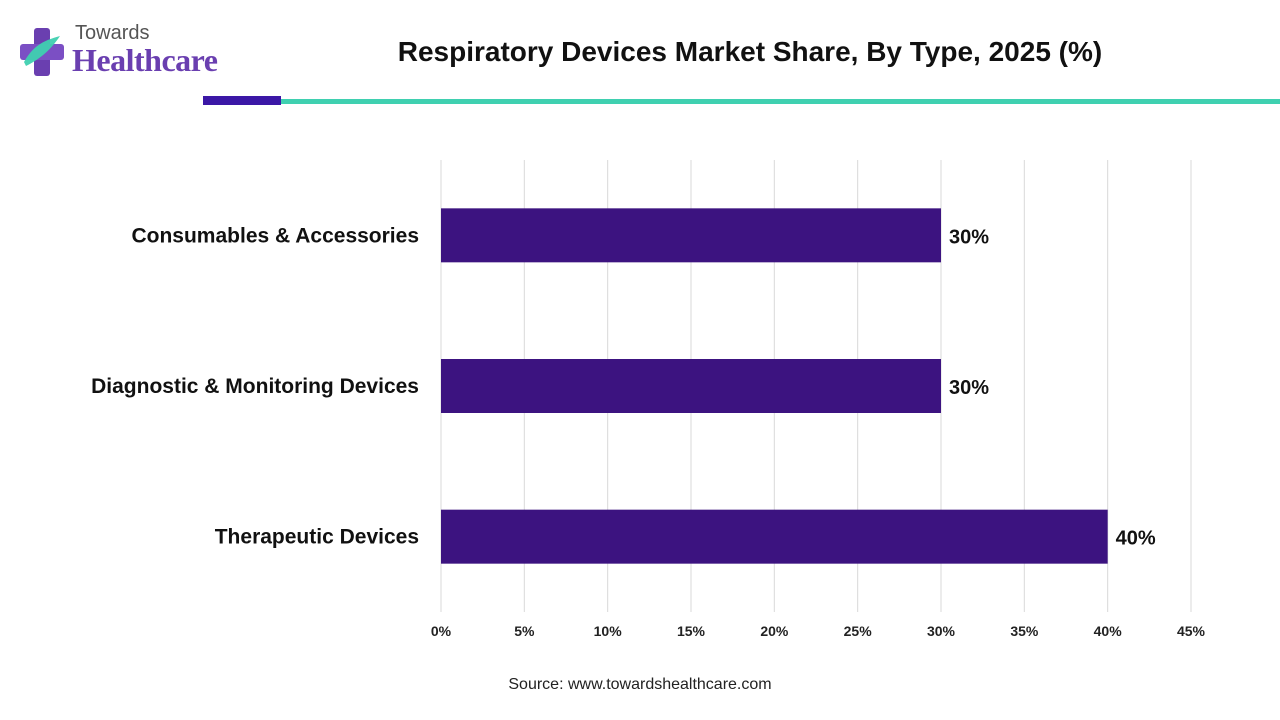  Describe the element at coordinates (640, 684) in the screenshot. I see `source-note: Source: www.towardshealthcare.com` at that location.